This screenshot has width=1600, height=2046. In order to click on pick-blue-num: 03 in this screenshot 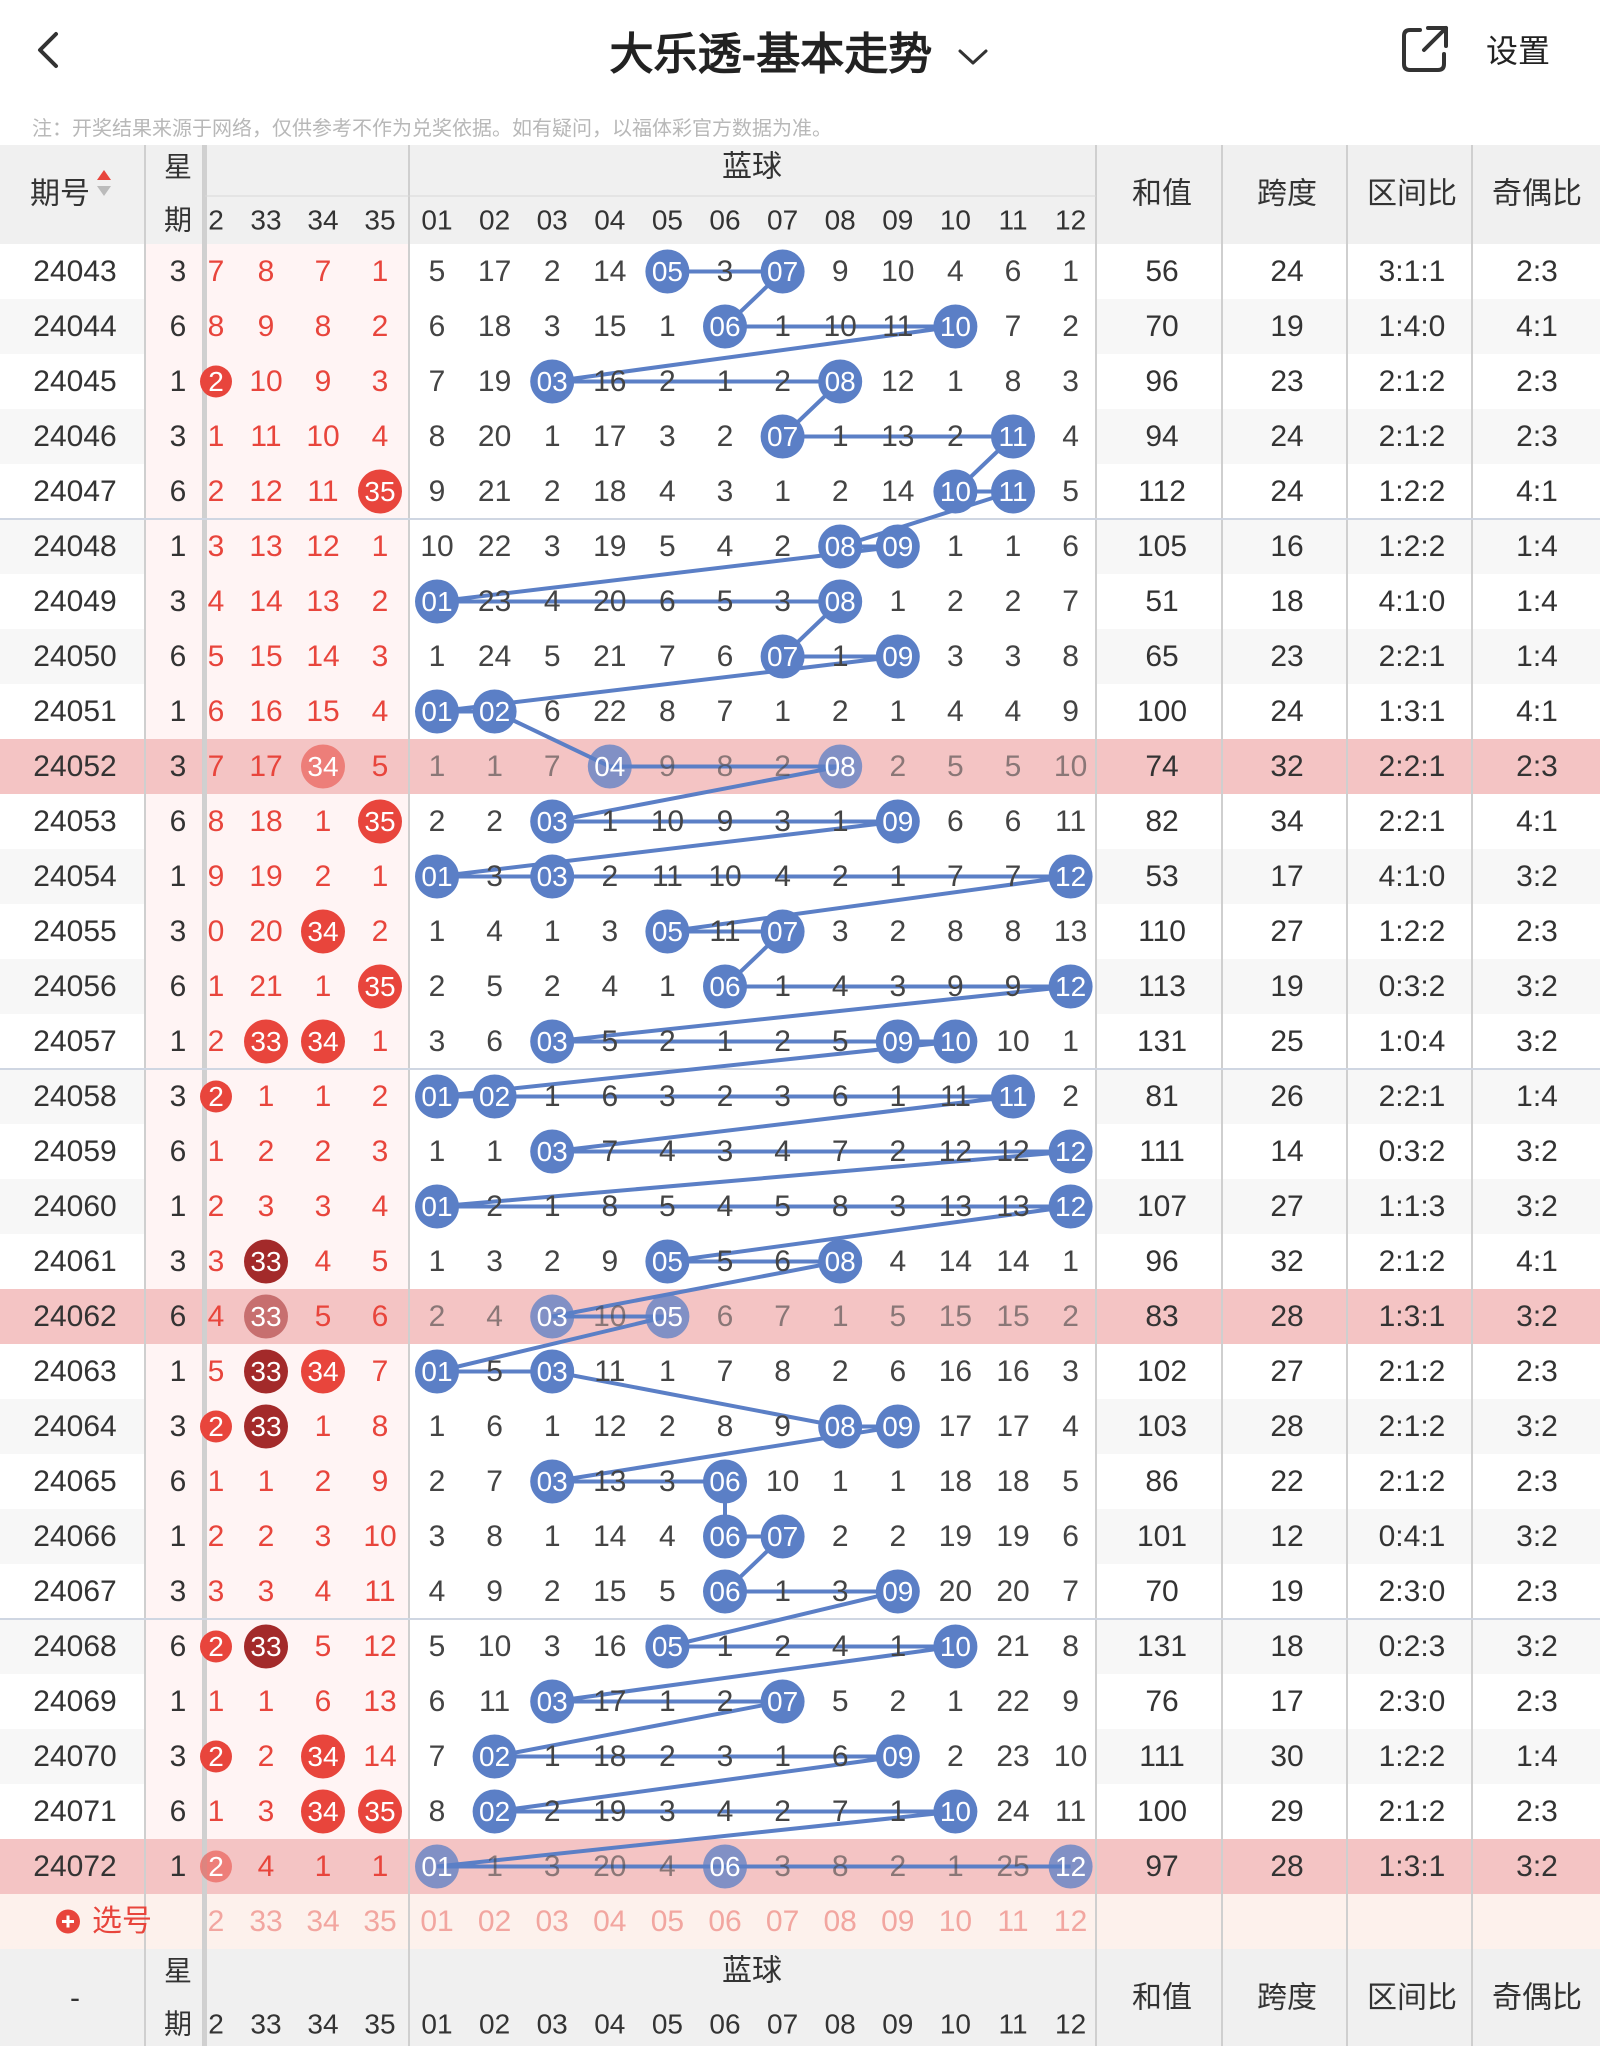, I will do `click(552, 1921)`.